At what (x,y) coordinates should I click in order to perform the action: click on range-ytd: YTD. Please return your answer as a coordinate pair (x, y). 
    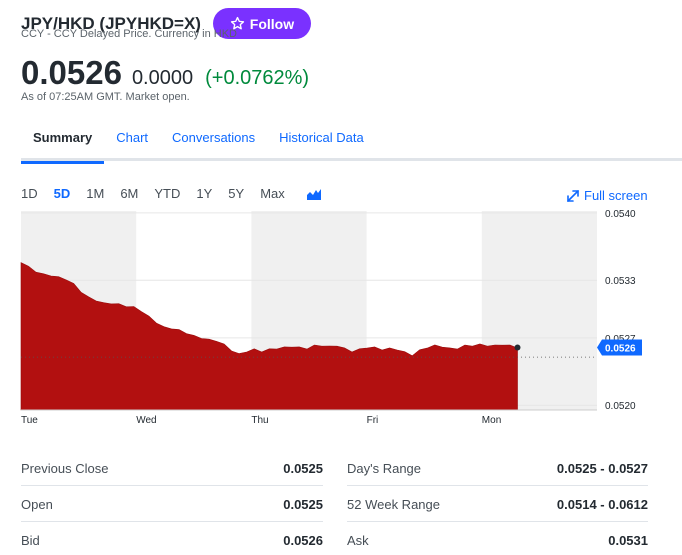
    Looking at the image, I should click on (167, 193).